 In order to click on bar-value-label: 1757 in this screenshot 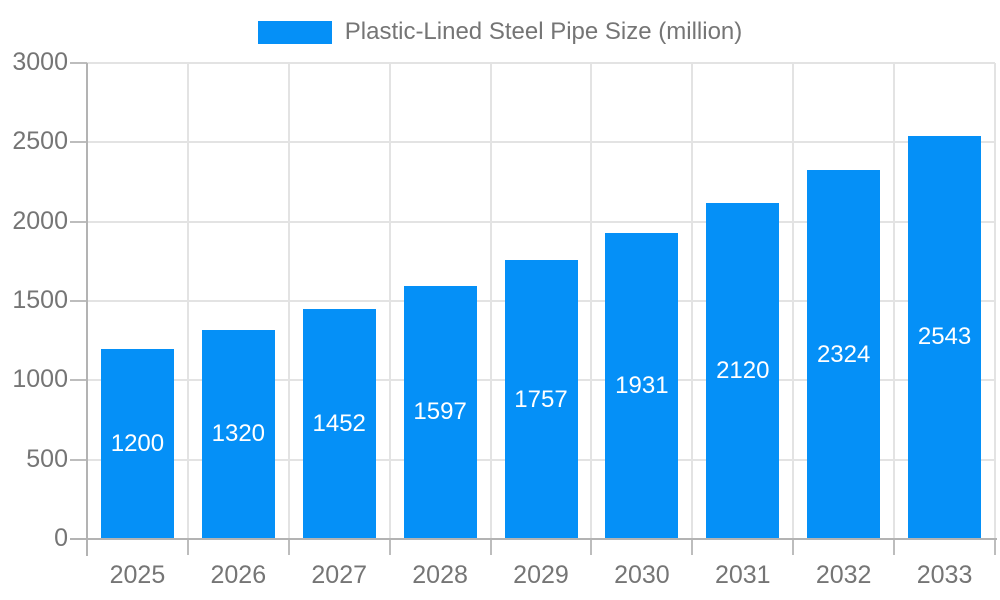, I will do `click(541, 399)`.